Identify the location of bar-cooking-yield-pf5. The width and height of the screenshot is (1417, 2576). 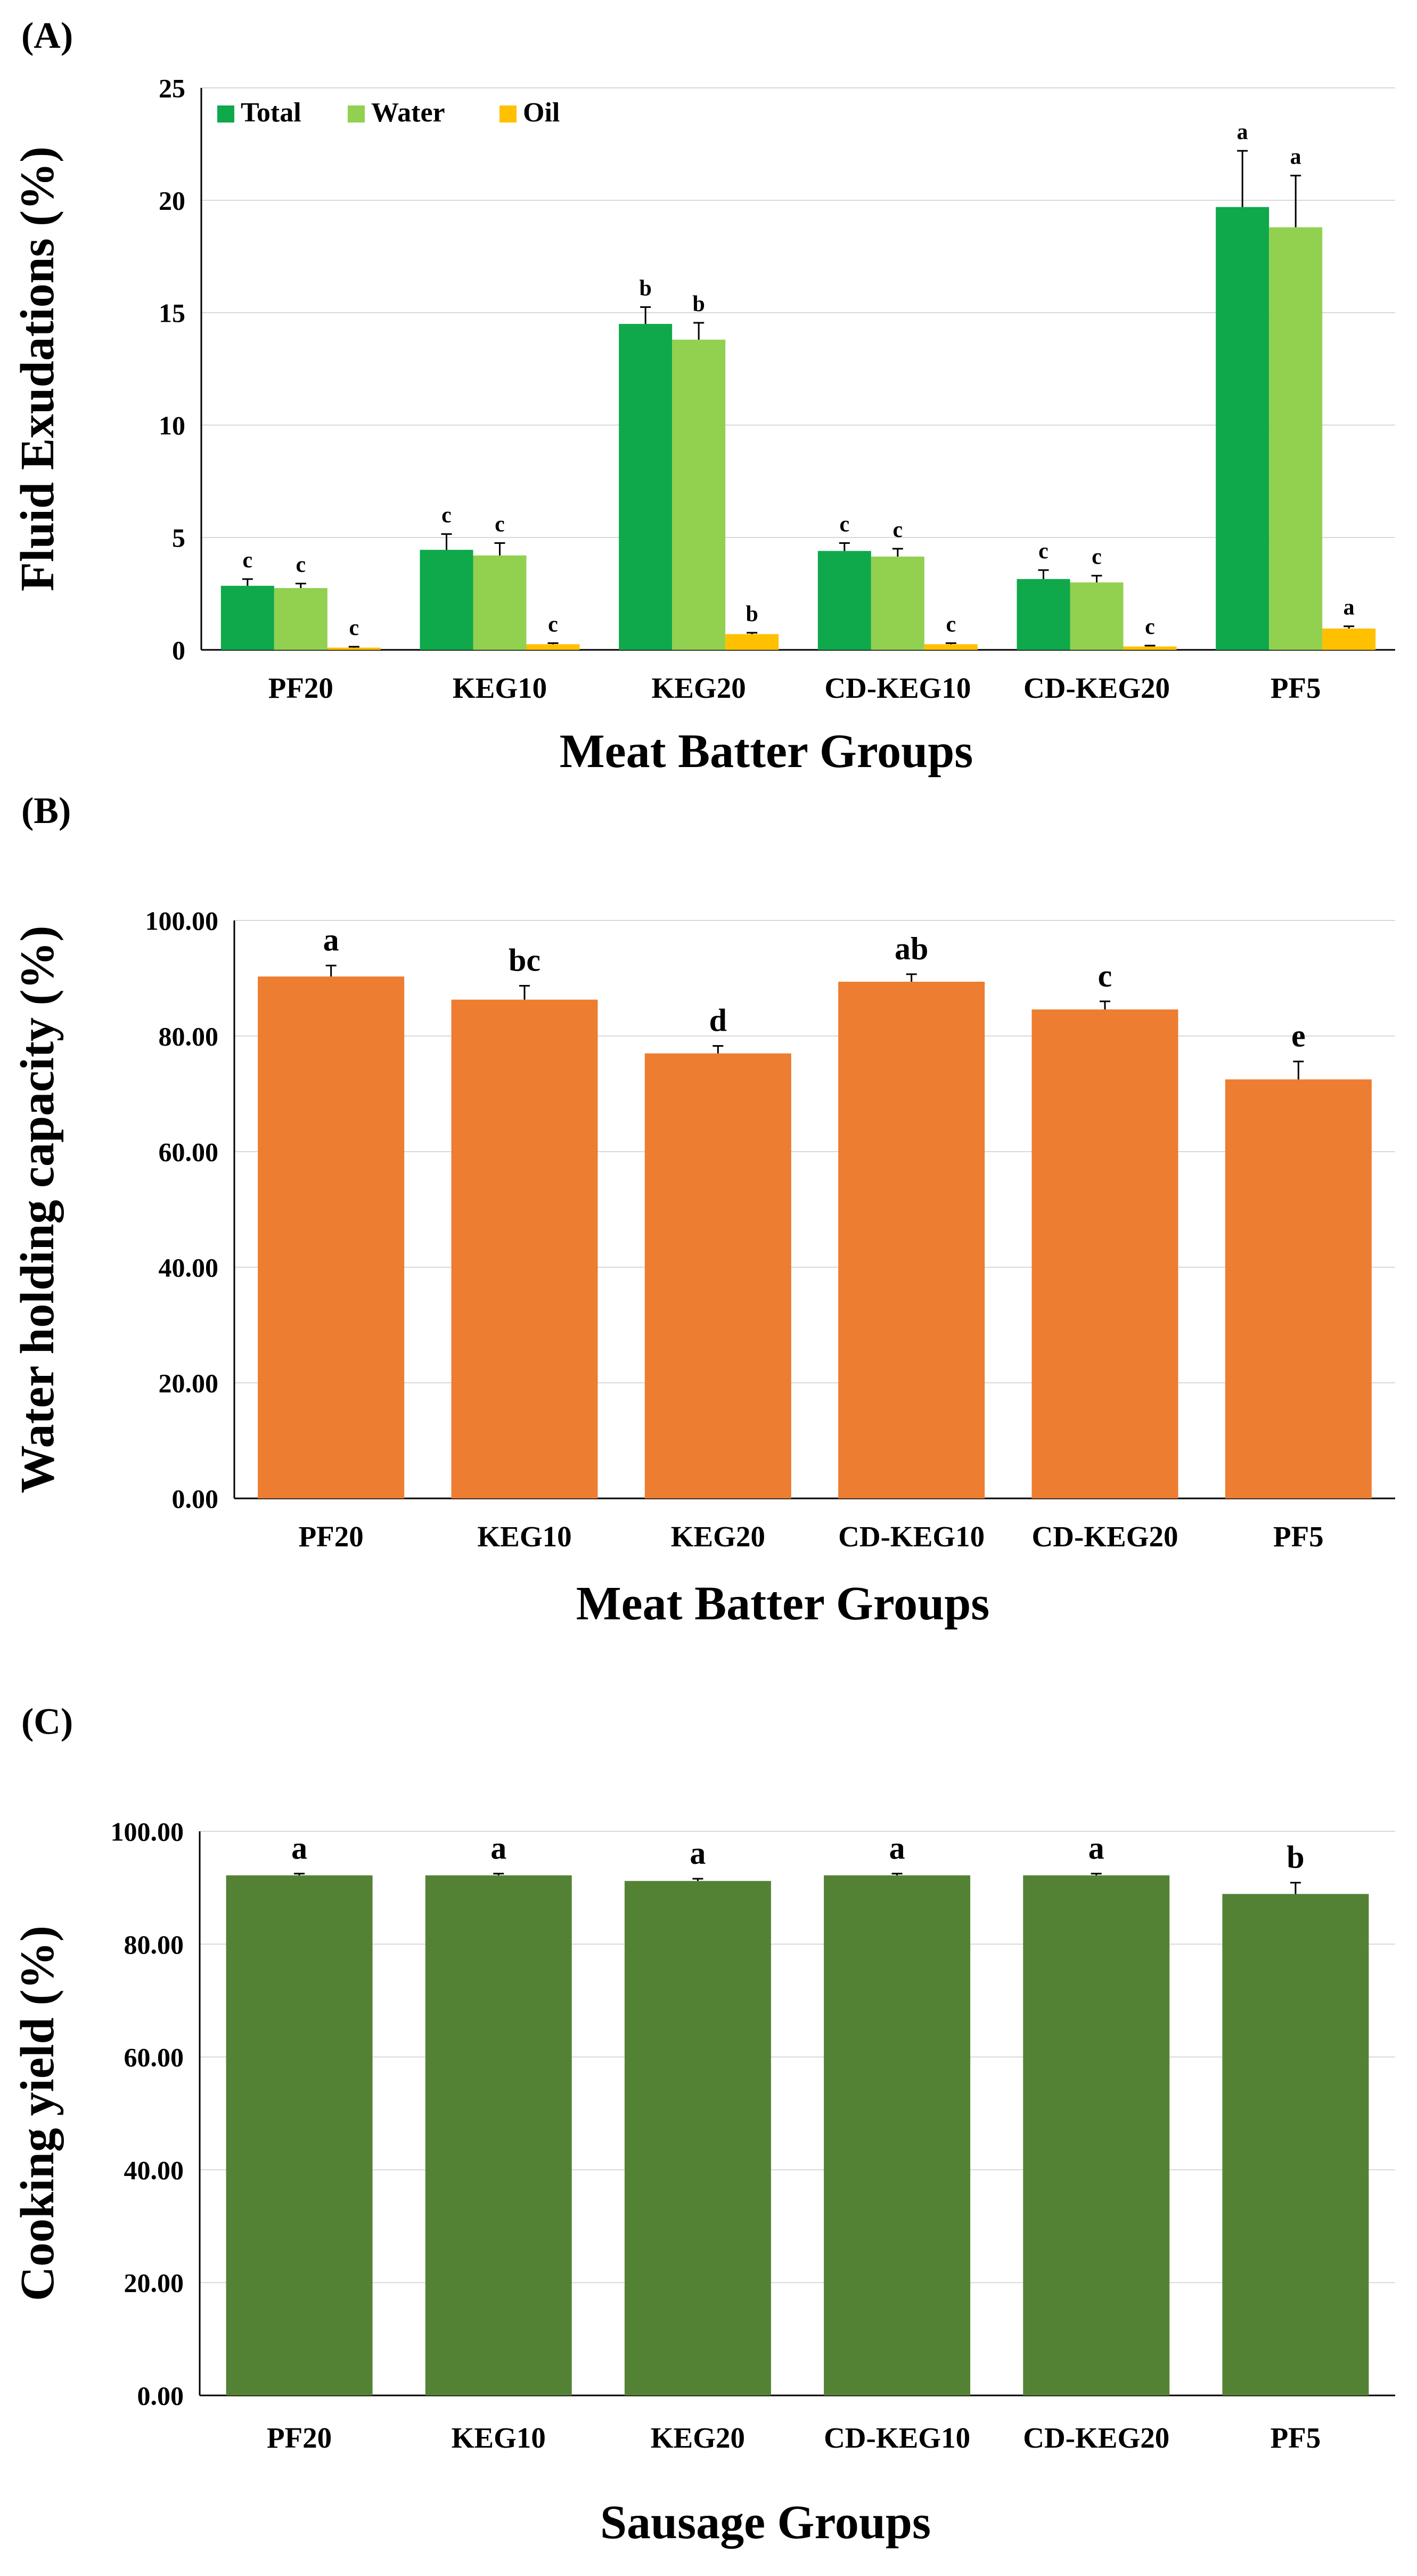
(1296, 2144).